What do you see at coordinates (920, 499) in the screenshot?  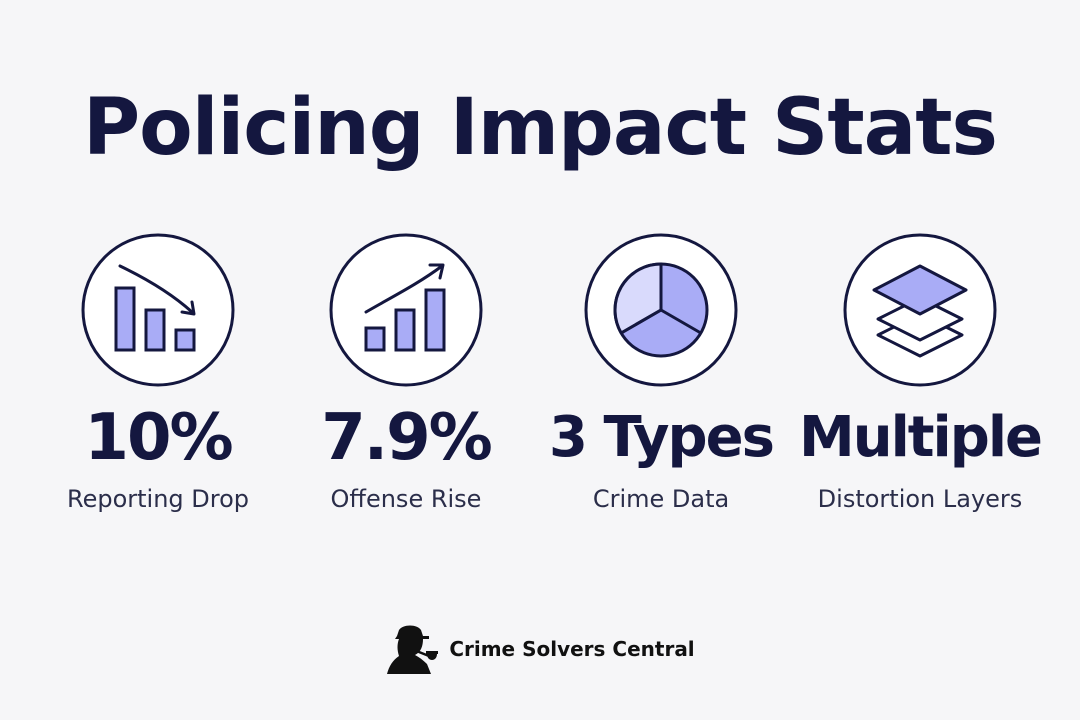 I see `stat-label: Distortion Layers` at bounding box center [920, 499].